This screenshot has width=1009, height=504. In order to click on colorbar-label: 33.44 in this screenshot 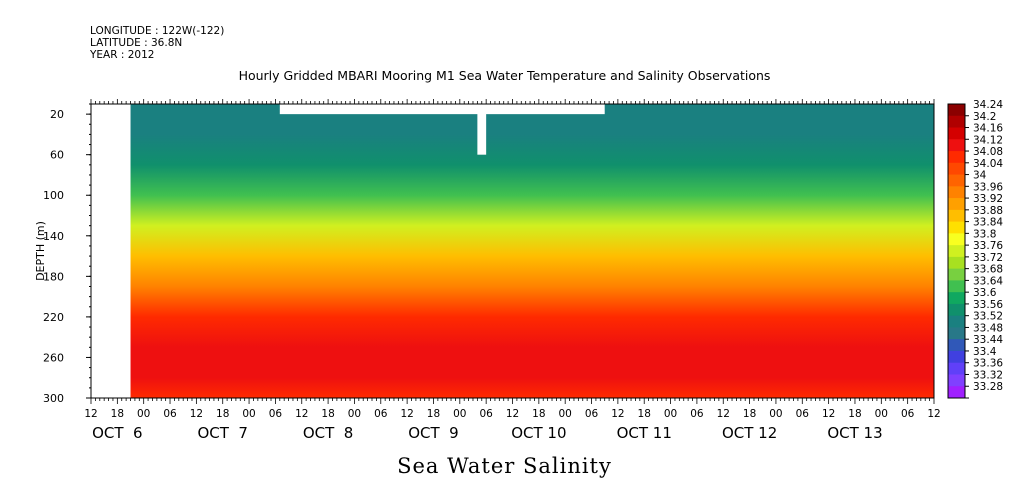, I will do `click(988, 340)`.